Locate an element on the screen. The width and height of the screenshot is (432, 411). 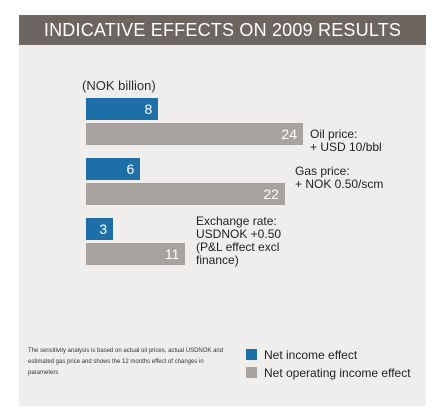
legend-swatch-net-income is located at coordinates (251, 354).